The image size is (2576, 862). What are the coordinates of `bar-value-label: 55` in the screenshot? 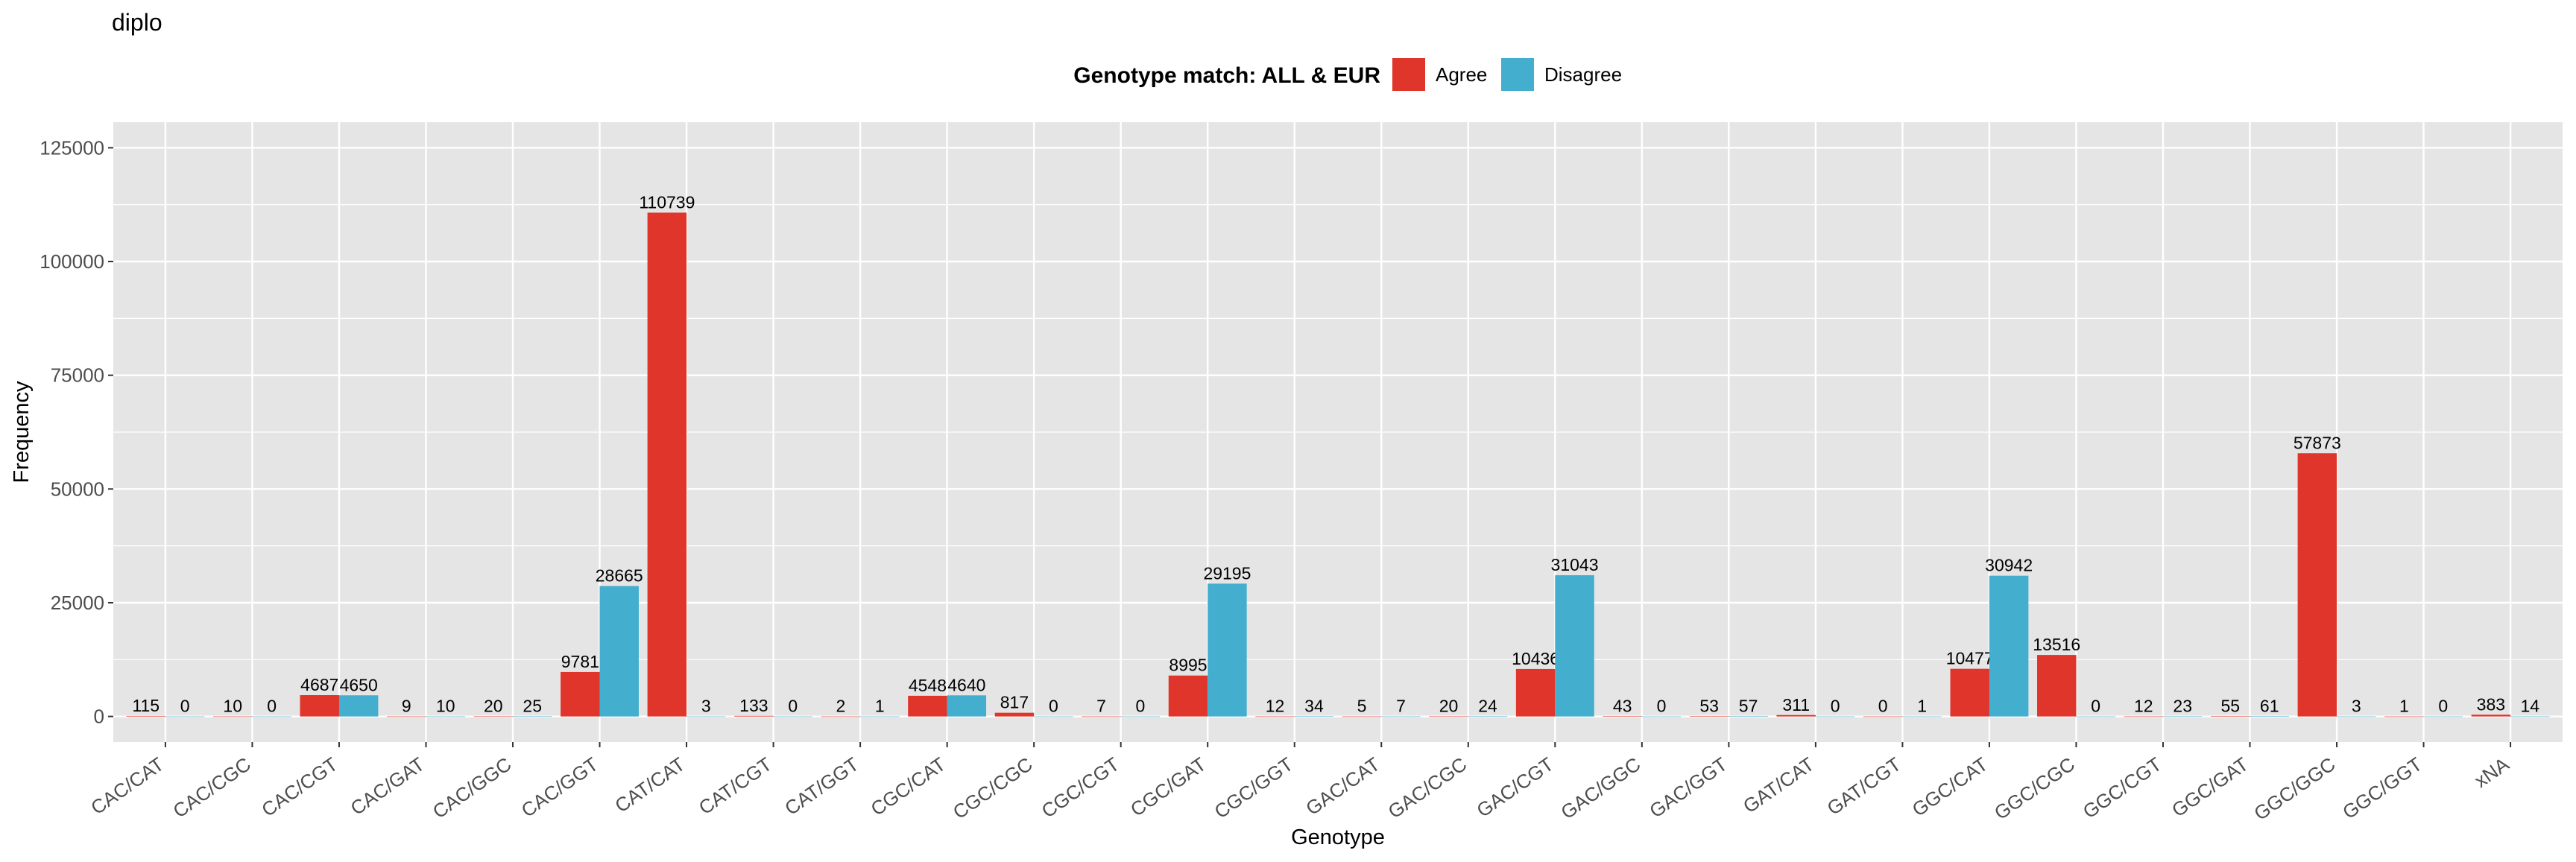 It's located at (2230, 705).